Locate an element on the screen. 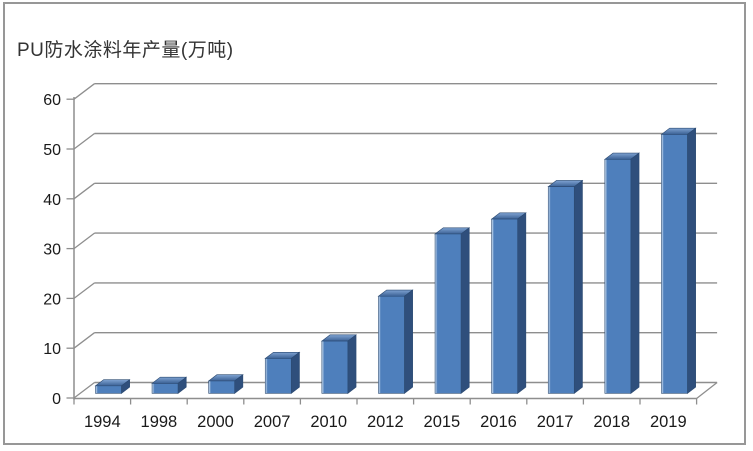 The image size is (753, 451). y-tick-label-0: 0 is located at coordinates (56, 399).